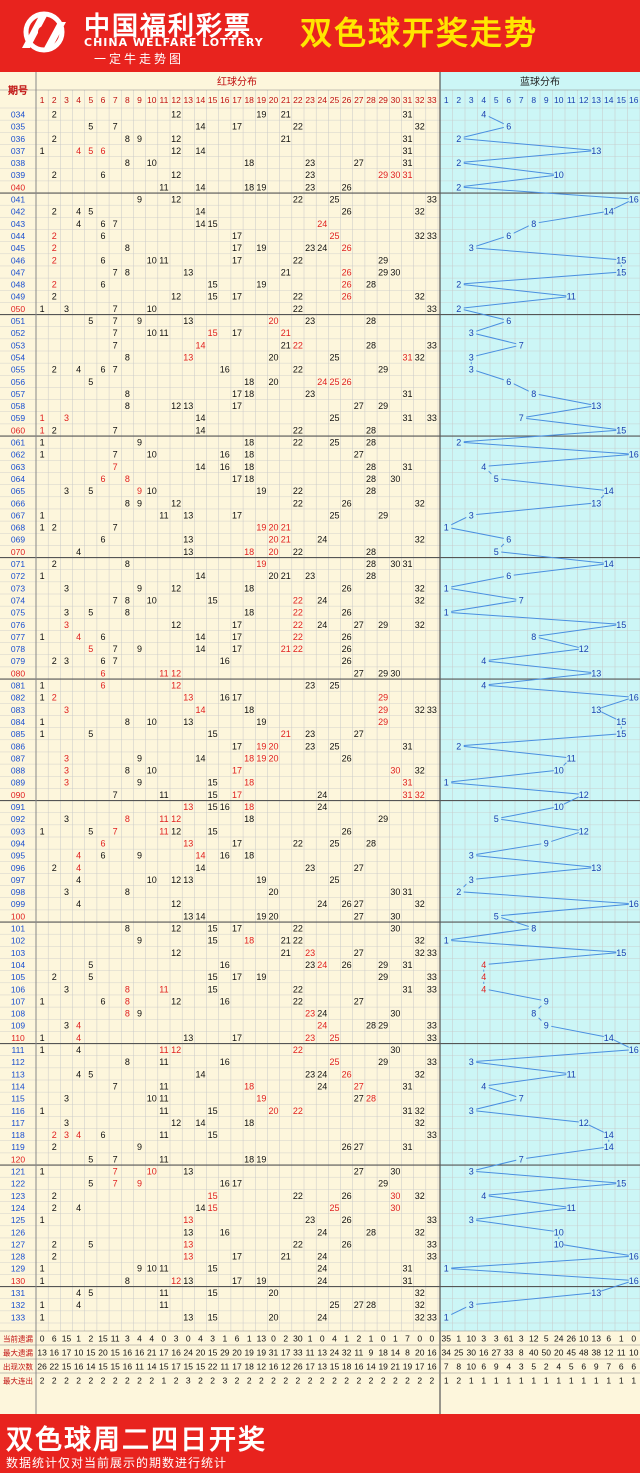 The image size is (640, 1473). What do you see at coordinates (547, 1353) in the screenshot?
I see `stat-blue-value: 50` at bounding box center [547, 1353].